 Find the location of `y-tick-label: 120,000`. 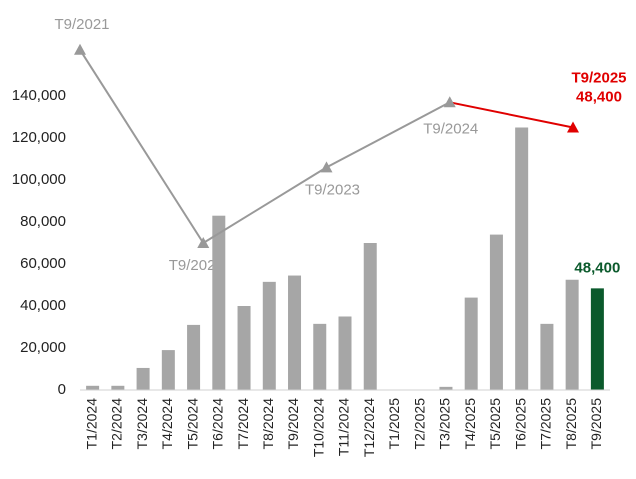

y-tick-label: 120,000 is located at coordinates (39, 137).